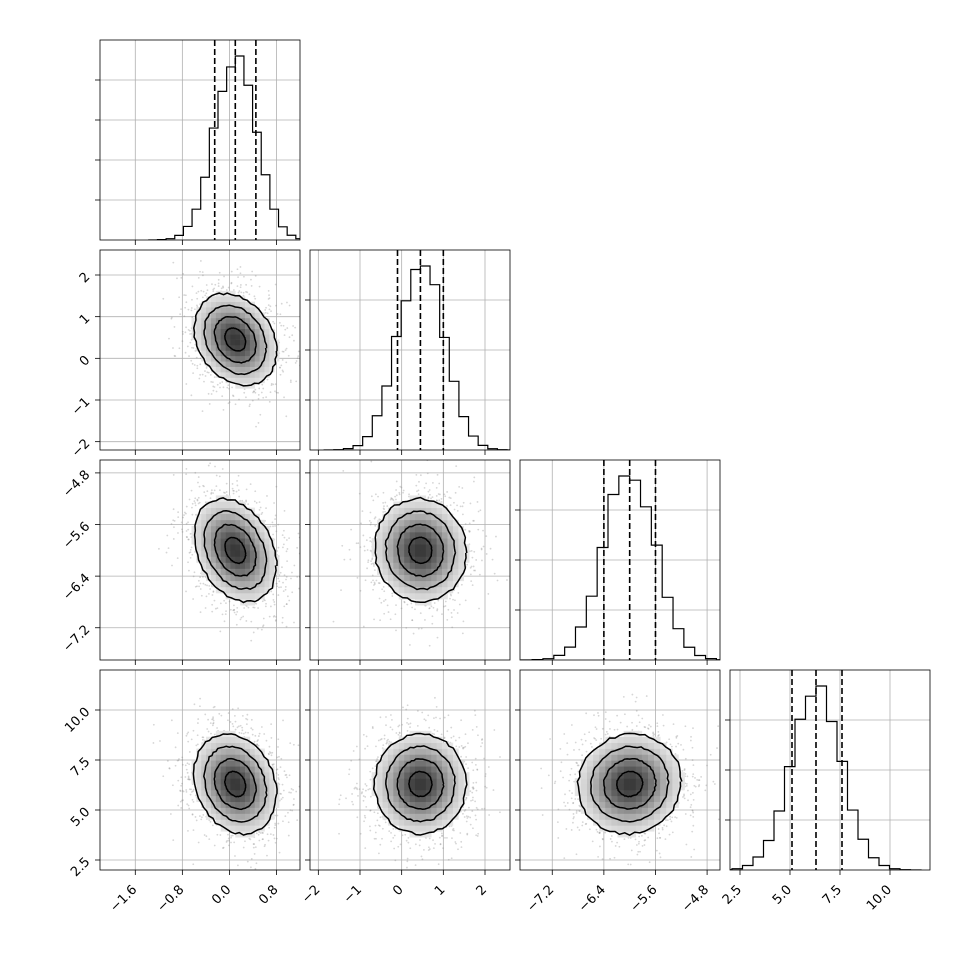  I want to click on y-tick-label-p3-3: 10.0, so click(77, 720).